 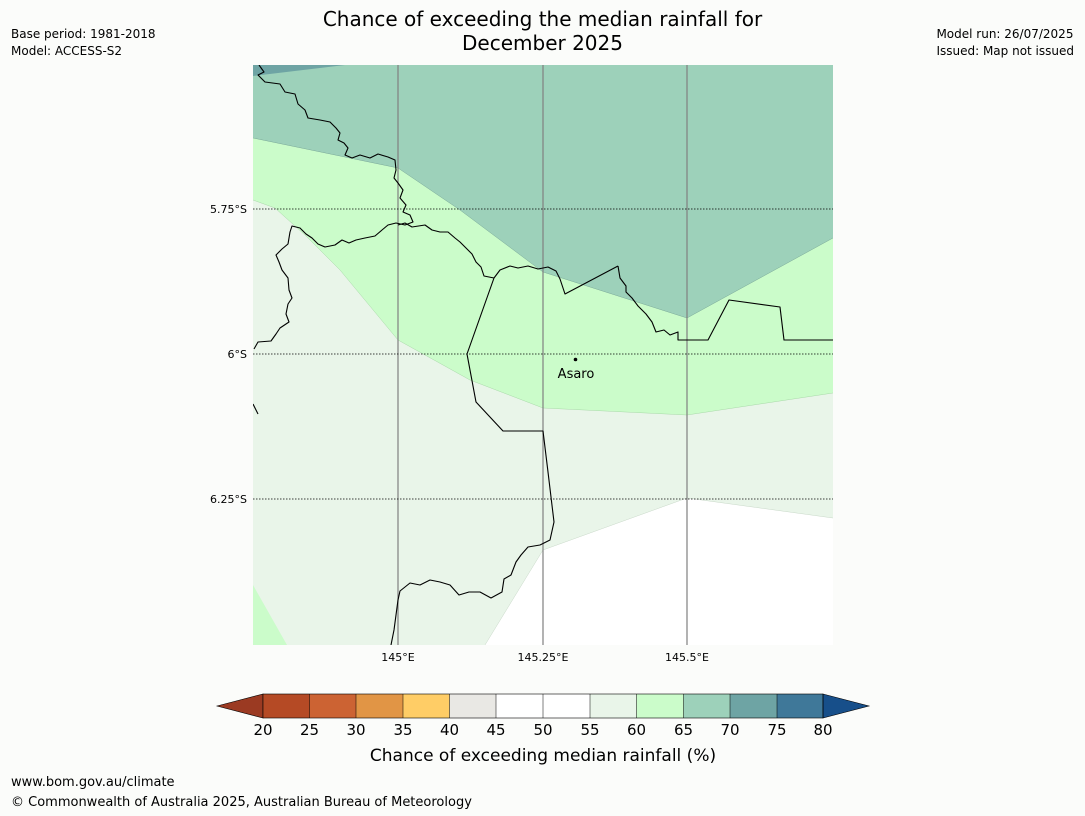 I want to click on base-period: Base period: 1981-2018, so click(x=83, y=34).